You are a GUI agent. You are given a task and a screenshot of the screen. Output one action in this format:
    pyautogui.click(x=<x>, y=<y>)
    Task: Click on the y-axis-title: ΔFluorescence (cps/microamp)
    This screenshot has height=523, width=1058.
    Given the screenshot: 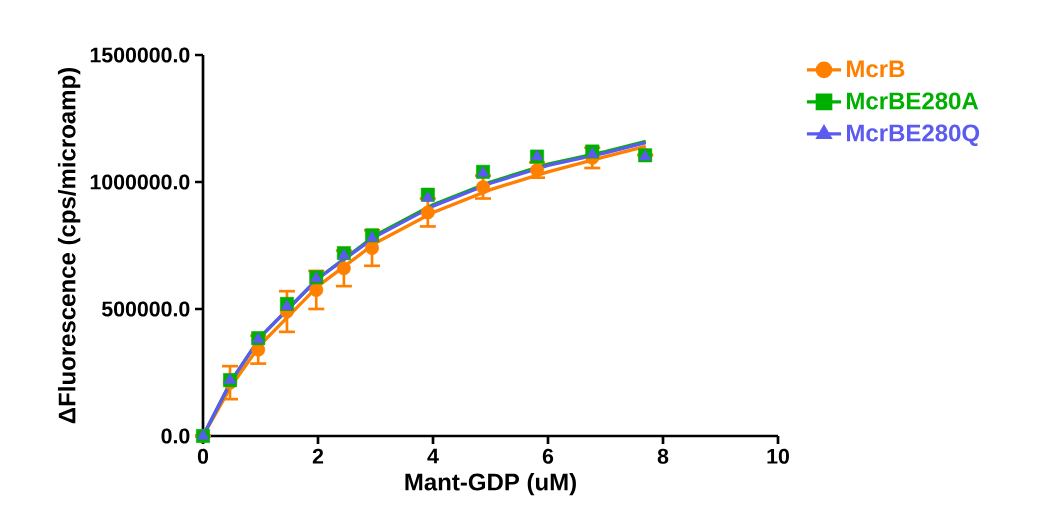 What is the action you would take?
    pyautogui.click(x=69, y=246)
    